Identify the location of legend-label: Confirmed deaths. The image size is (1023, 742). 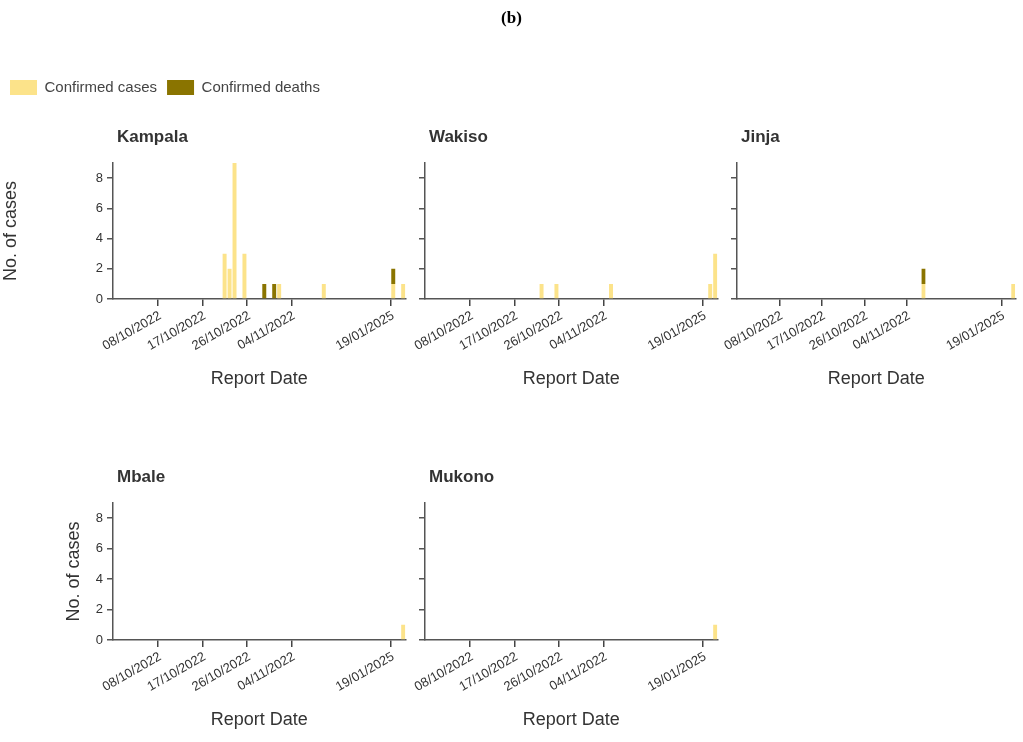
(260, 86).